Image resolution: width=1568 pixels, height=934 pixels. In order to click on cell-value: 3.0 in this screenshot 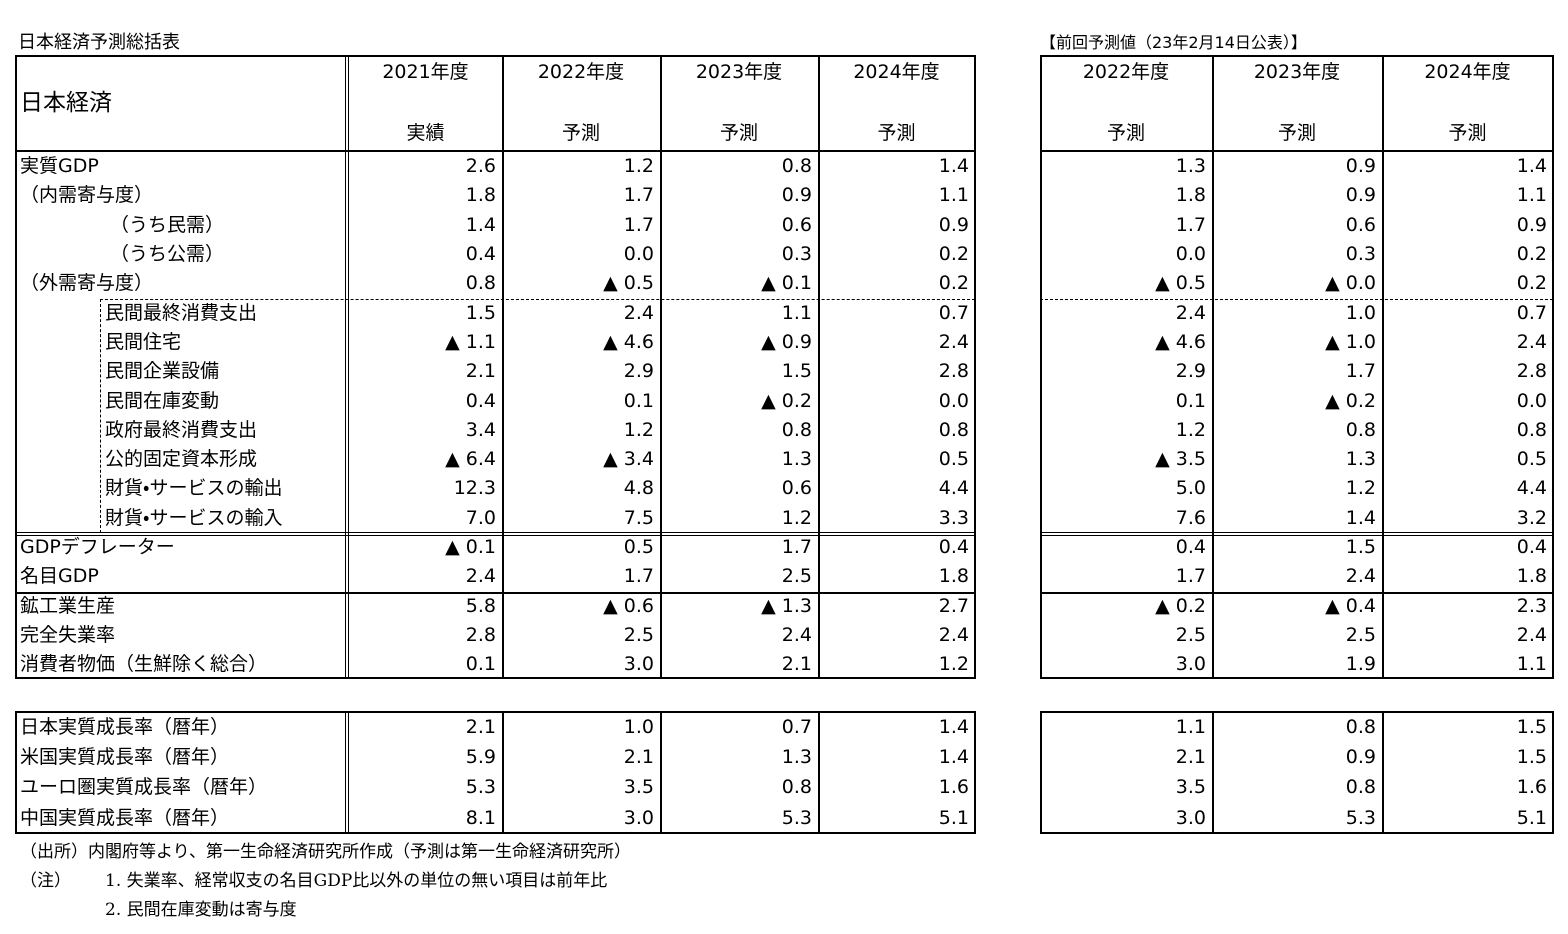, I will do `click(1190, 664)`.